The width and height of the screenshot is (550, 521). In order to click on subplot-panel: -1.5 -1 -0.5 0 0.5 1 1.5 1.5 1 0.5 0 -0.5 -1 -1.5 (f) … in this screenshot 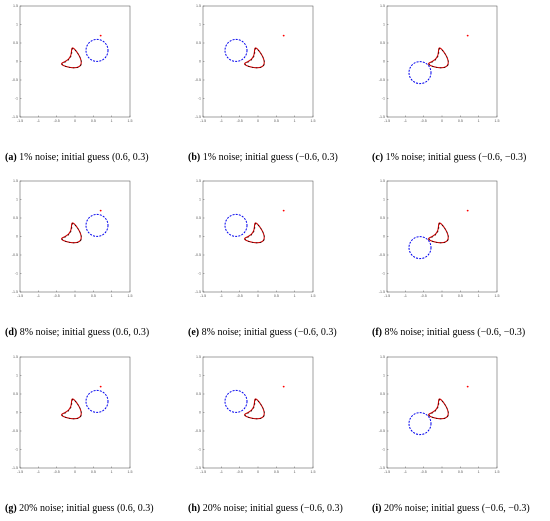, I will do `click(461, 260)`.